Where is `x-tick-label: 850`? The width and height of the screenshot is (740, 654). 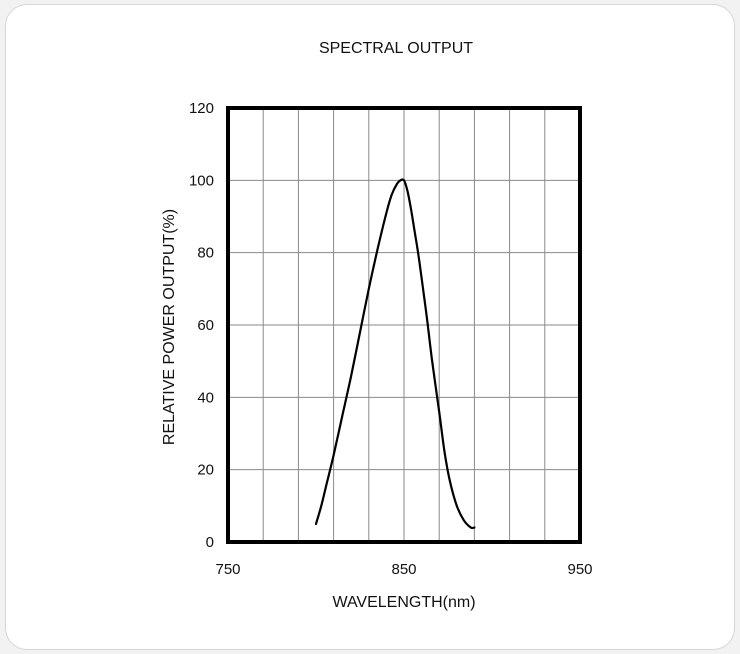 x-tick-label: 850 is located at coordinates (403, 569).